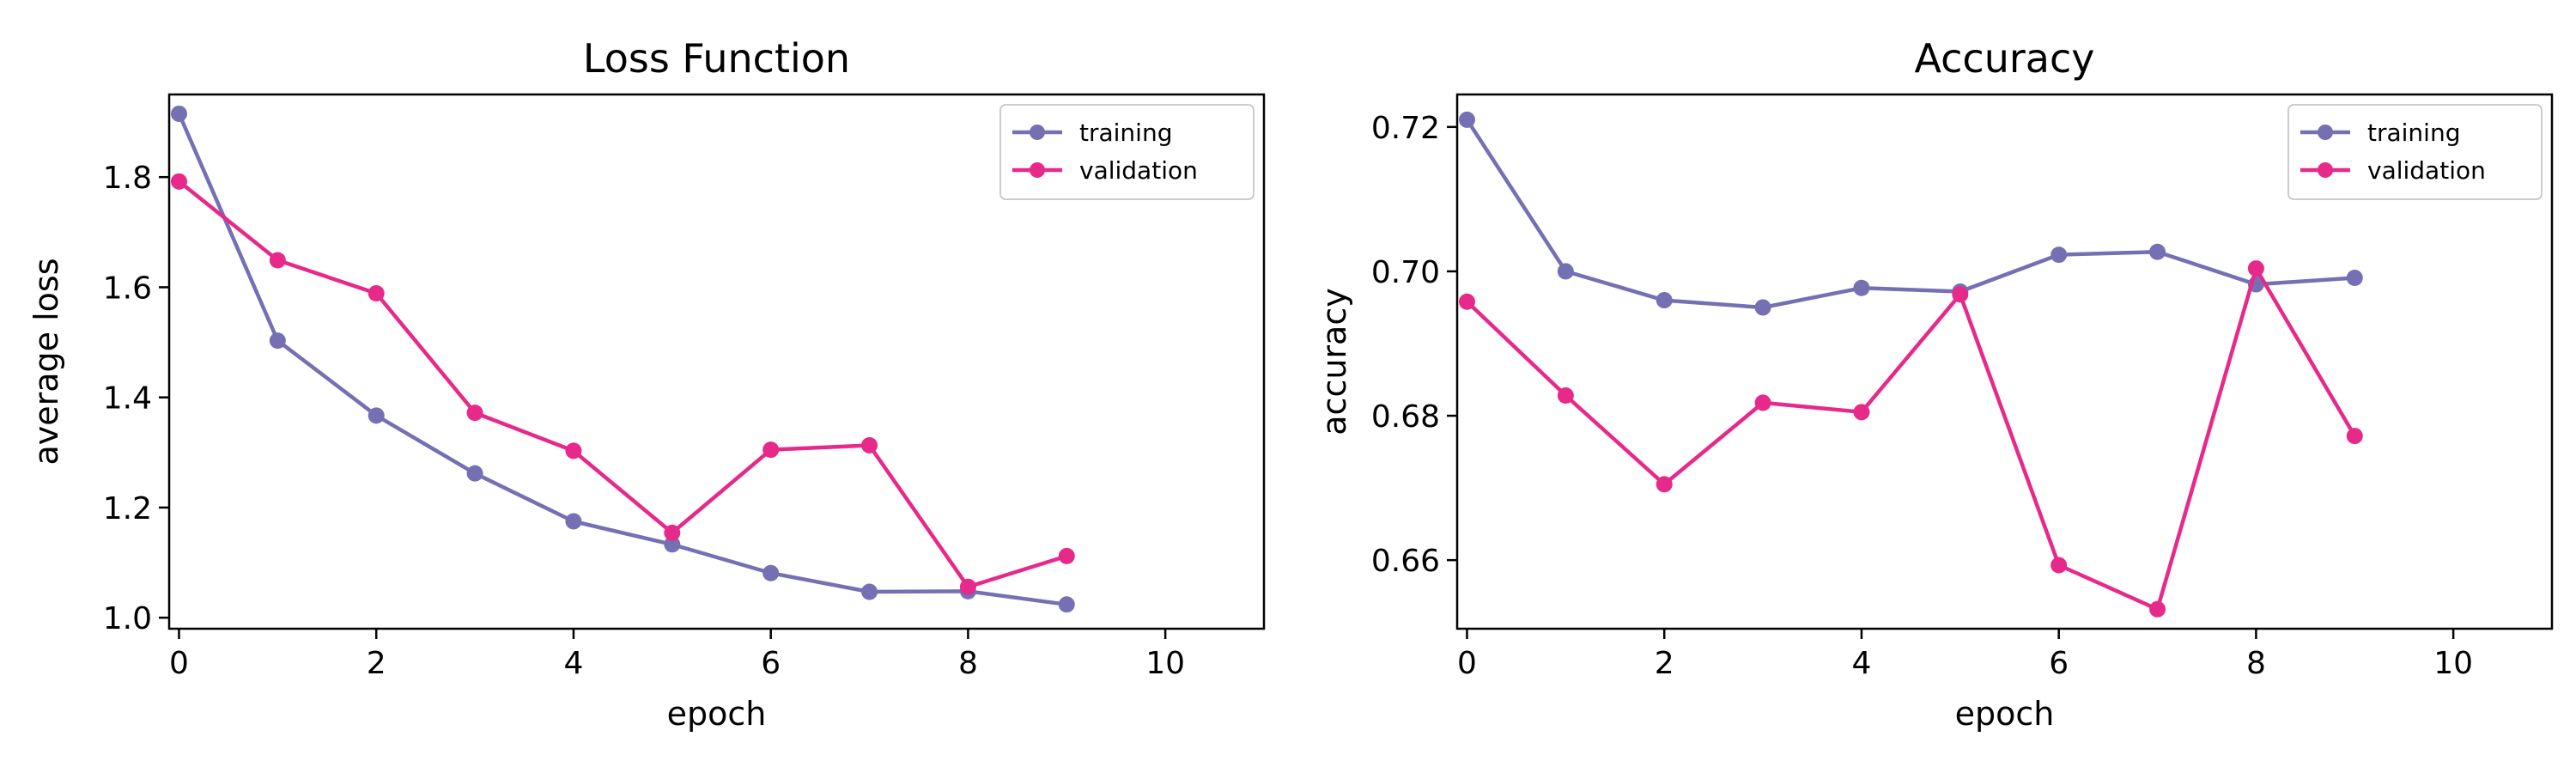 This screenshot has width=2576, height=773. I want to click on y-tick-label: 1.2, so click(128, 509).